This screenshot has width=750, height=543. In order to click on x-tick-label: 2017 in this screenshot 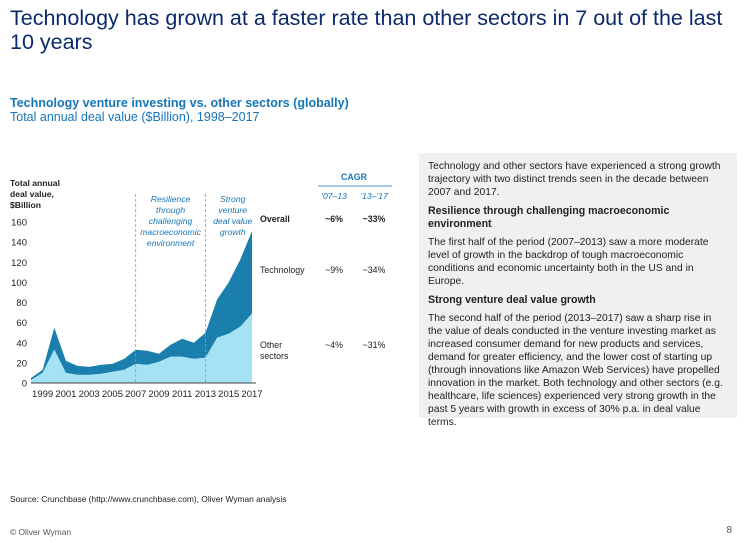, I will do `click(251, 394)`.